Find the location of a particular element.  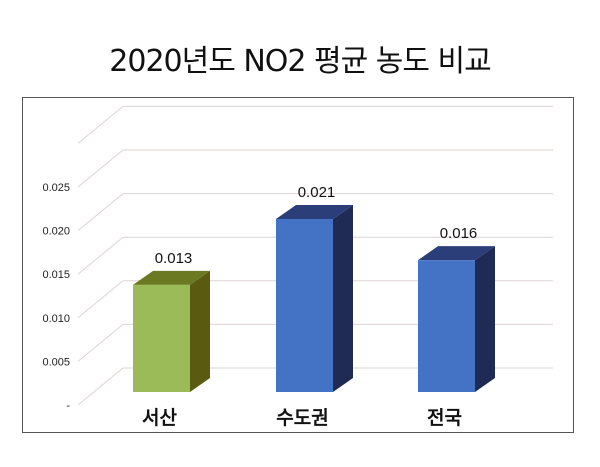

x-category-label: 전국 is located at coordinates (444, 418).